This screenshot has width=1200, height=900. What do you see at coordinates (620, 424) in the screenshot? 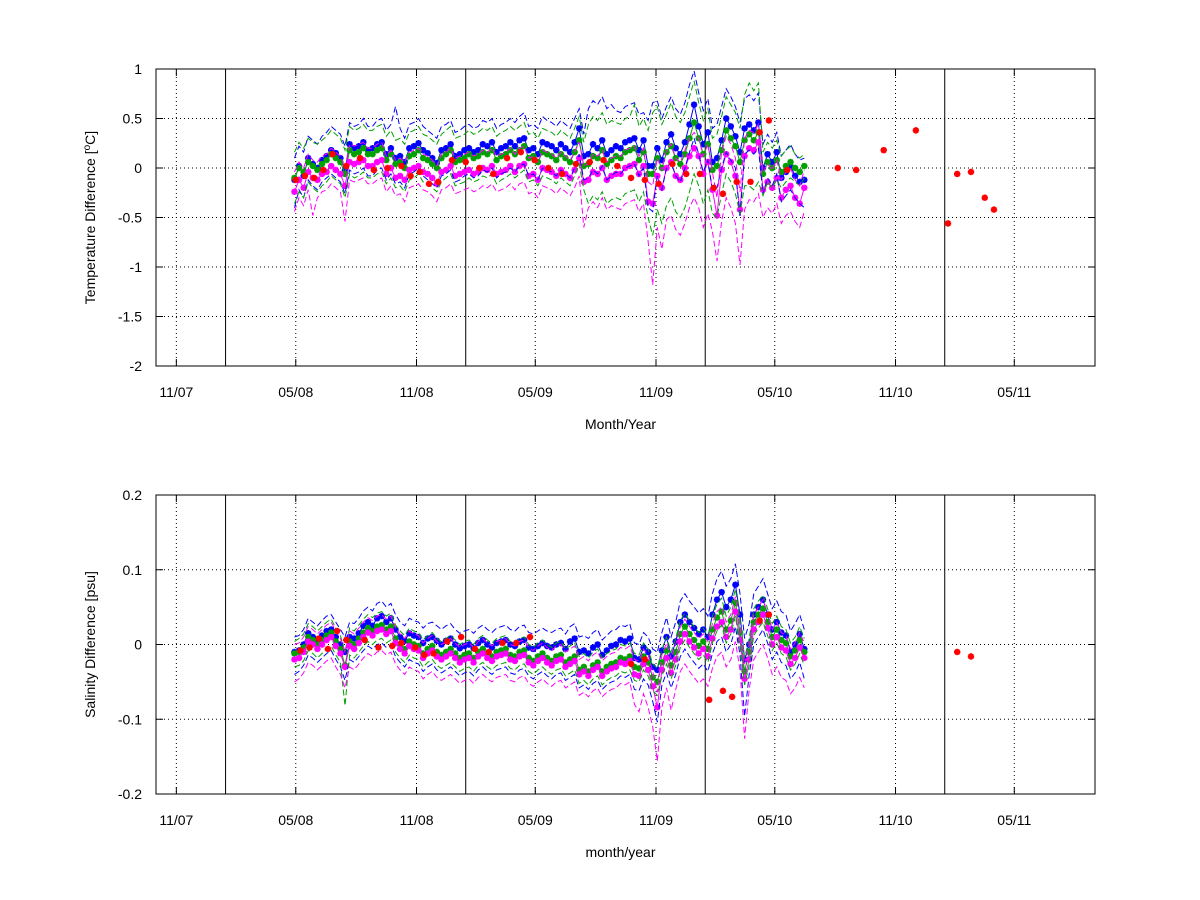
I see `x-axis-label: Month/Year` at bounding box center [620, 424].